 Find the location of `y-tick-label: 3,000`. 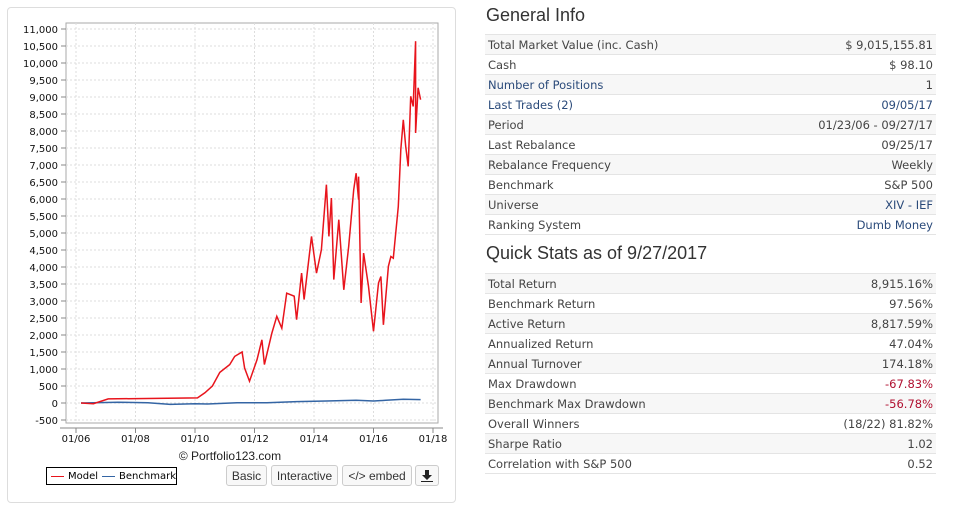

y-tick-label: 3,000 is located at coordinates (43, 302).